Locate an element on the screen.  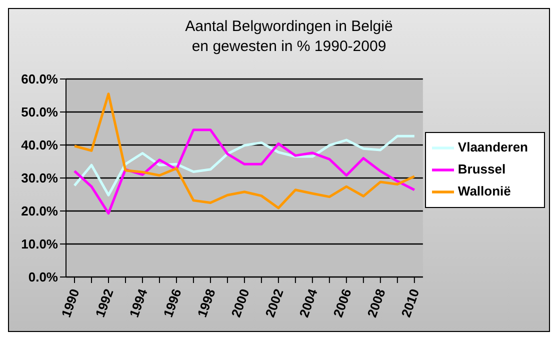
line-series is located at coordinates (244, 165).